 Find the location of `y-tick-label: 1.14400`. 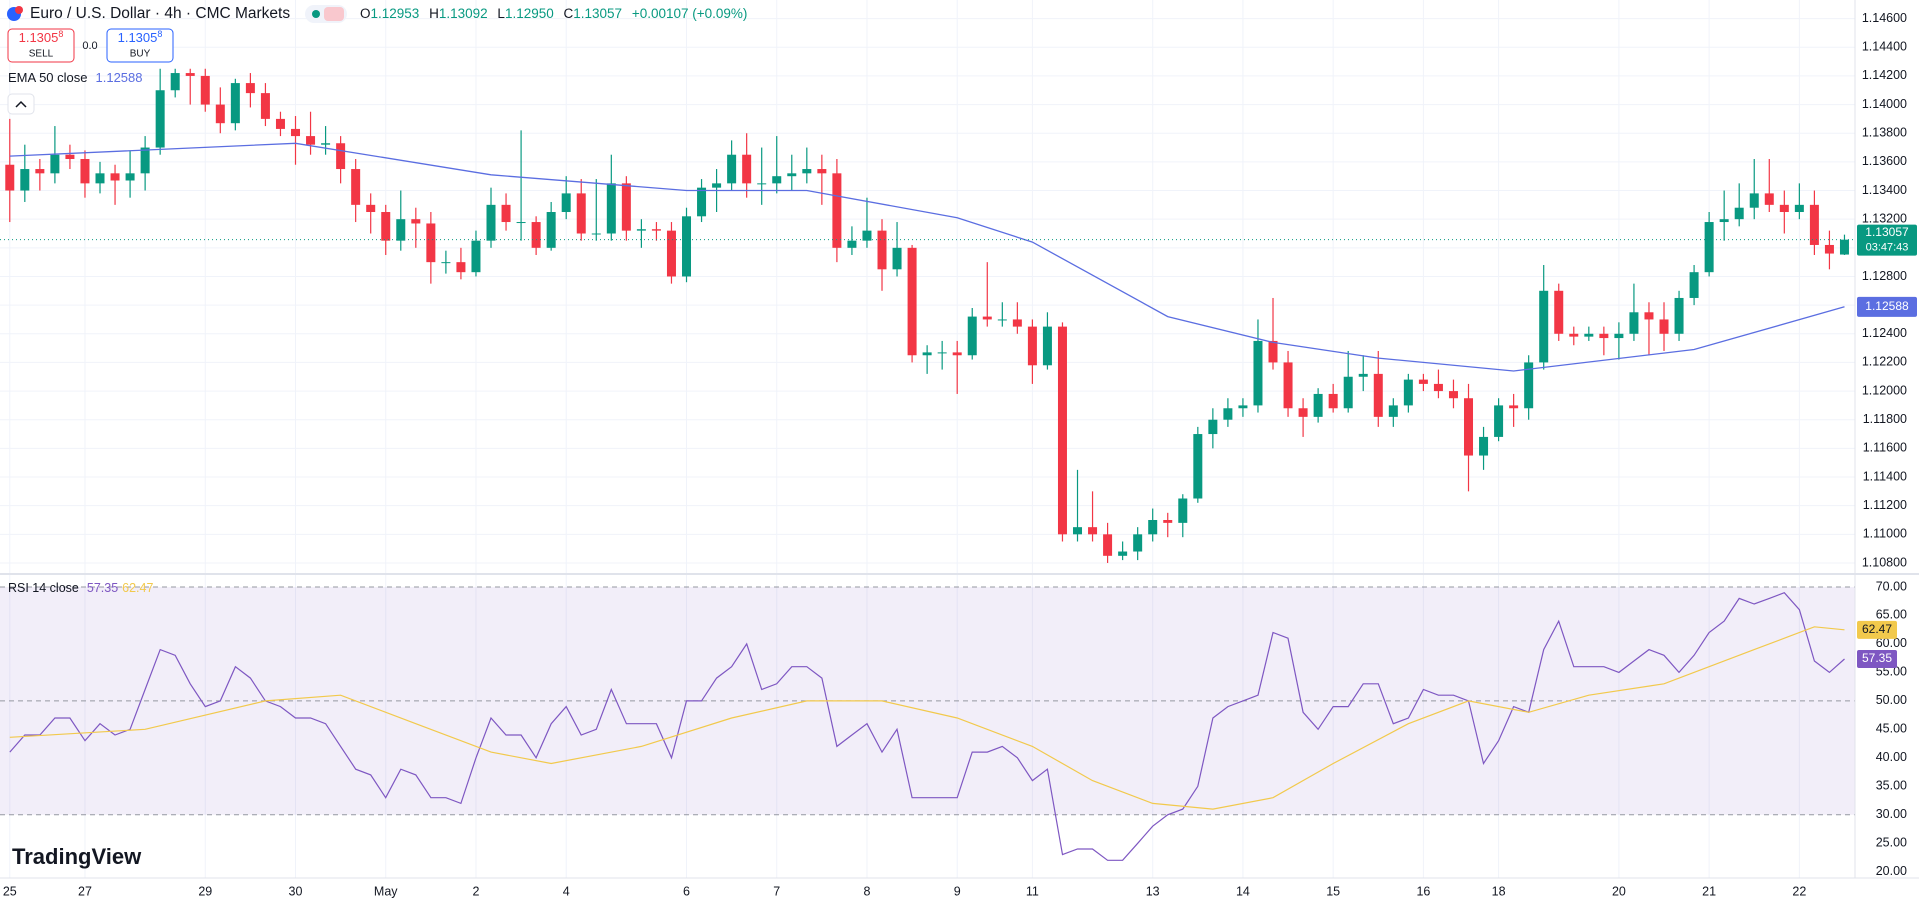

y-tick-label: 1.14400 is located at coordinates (1884, 47).